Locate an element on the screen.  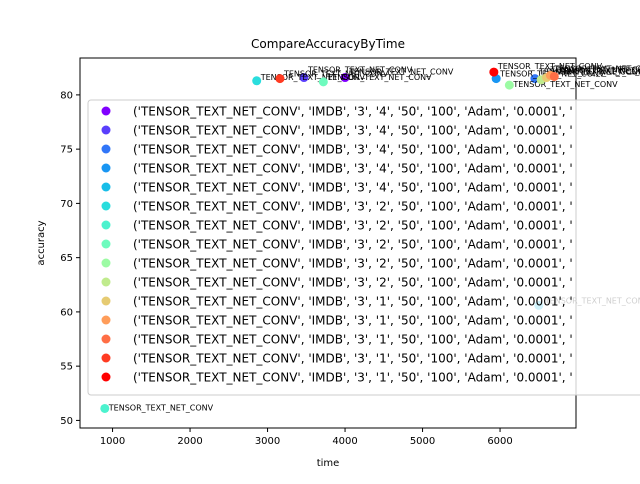
y-tick-label: 80 is located at coordinates (66, 95).